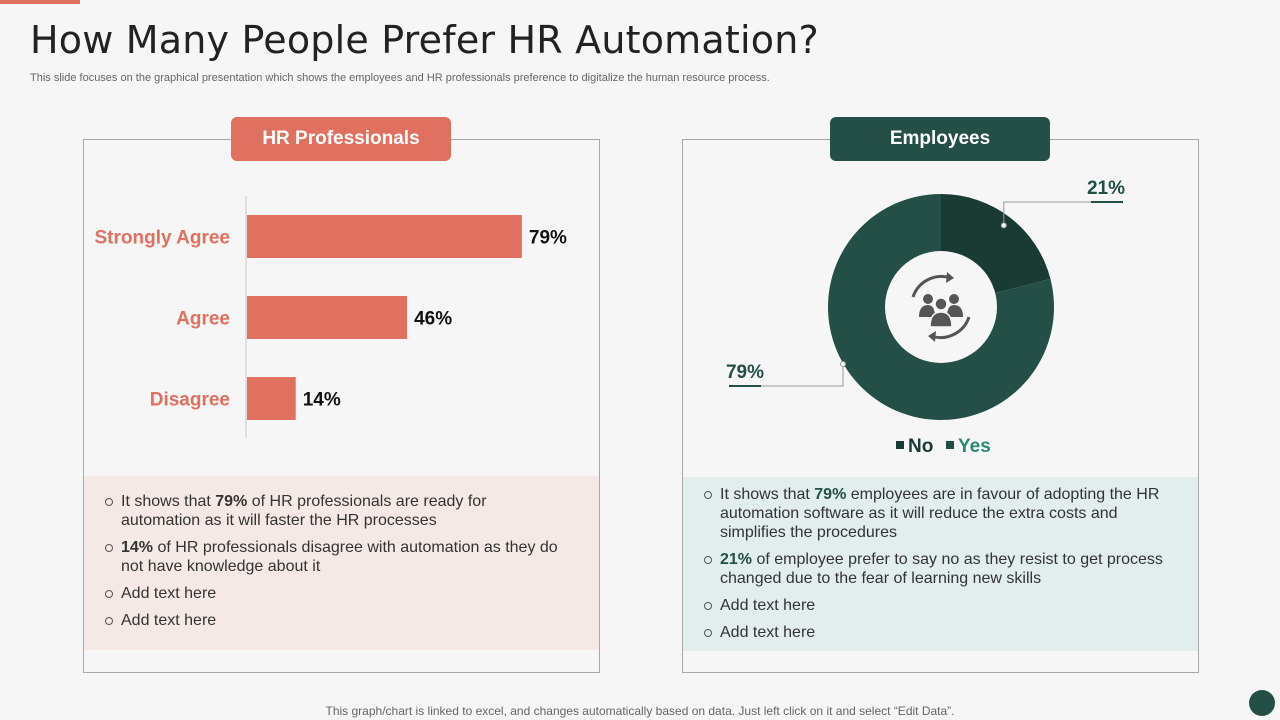  Describe the element at coordinates (940, 139) in the screenshot. I see `employees-panel-header: Employees` at that location.